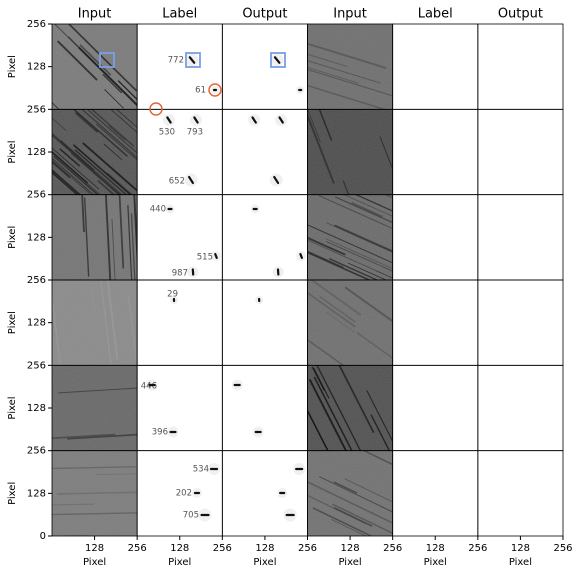 The width and height of the screenshot is (581, 576). Describe the element at coordinates (179, 14) in the screenshot. I see `column-header: Label` at that location.